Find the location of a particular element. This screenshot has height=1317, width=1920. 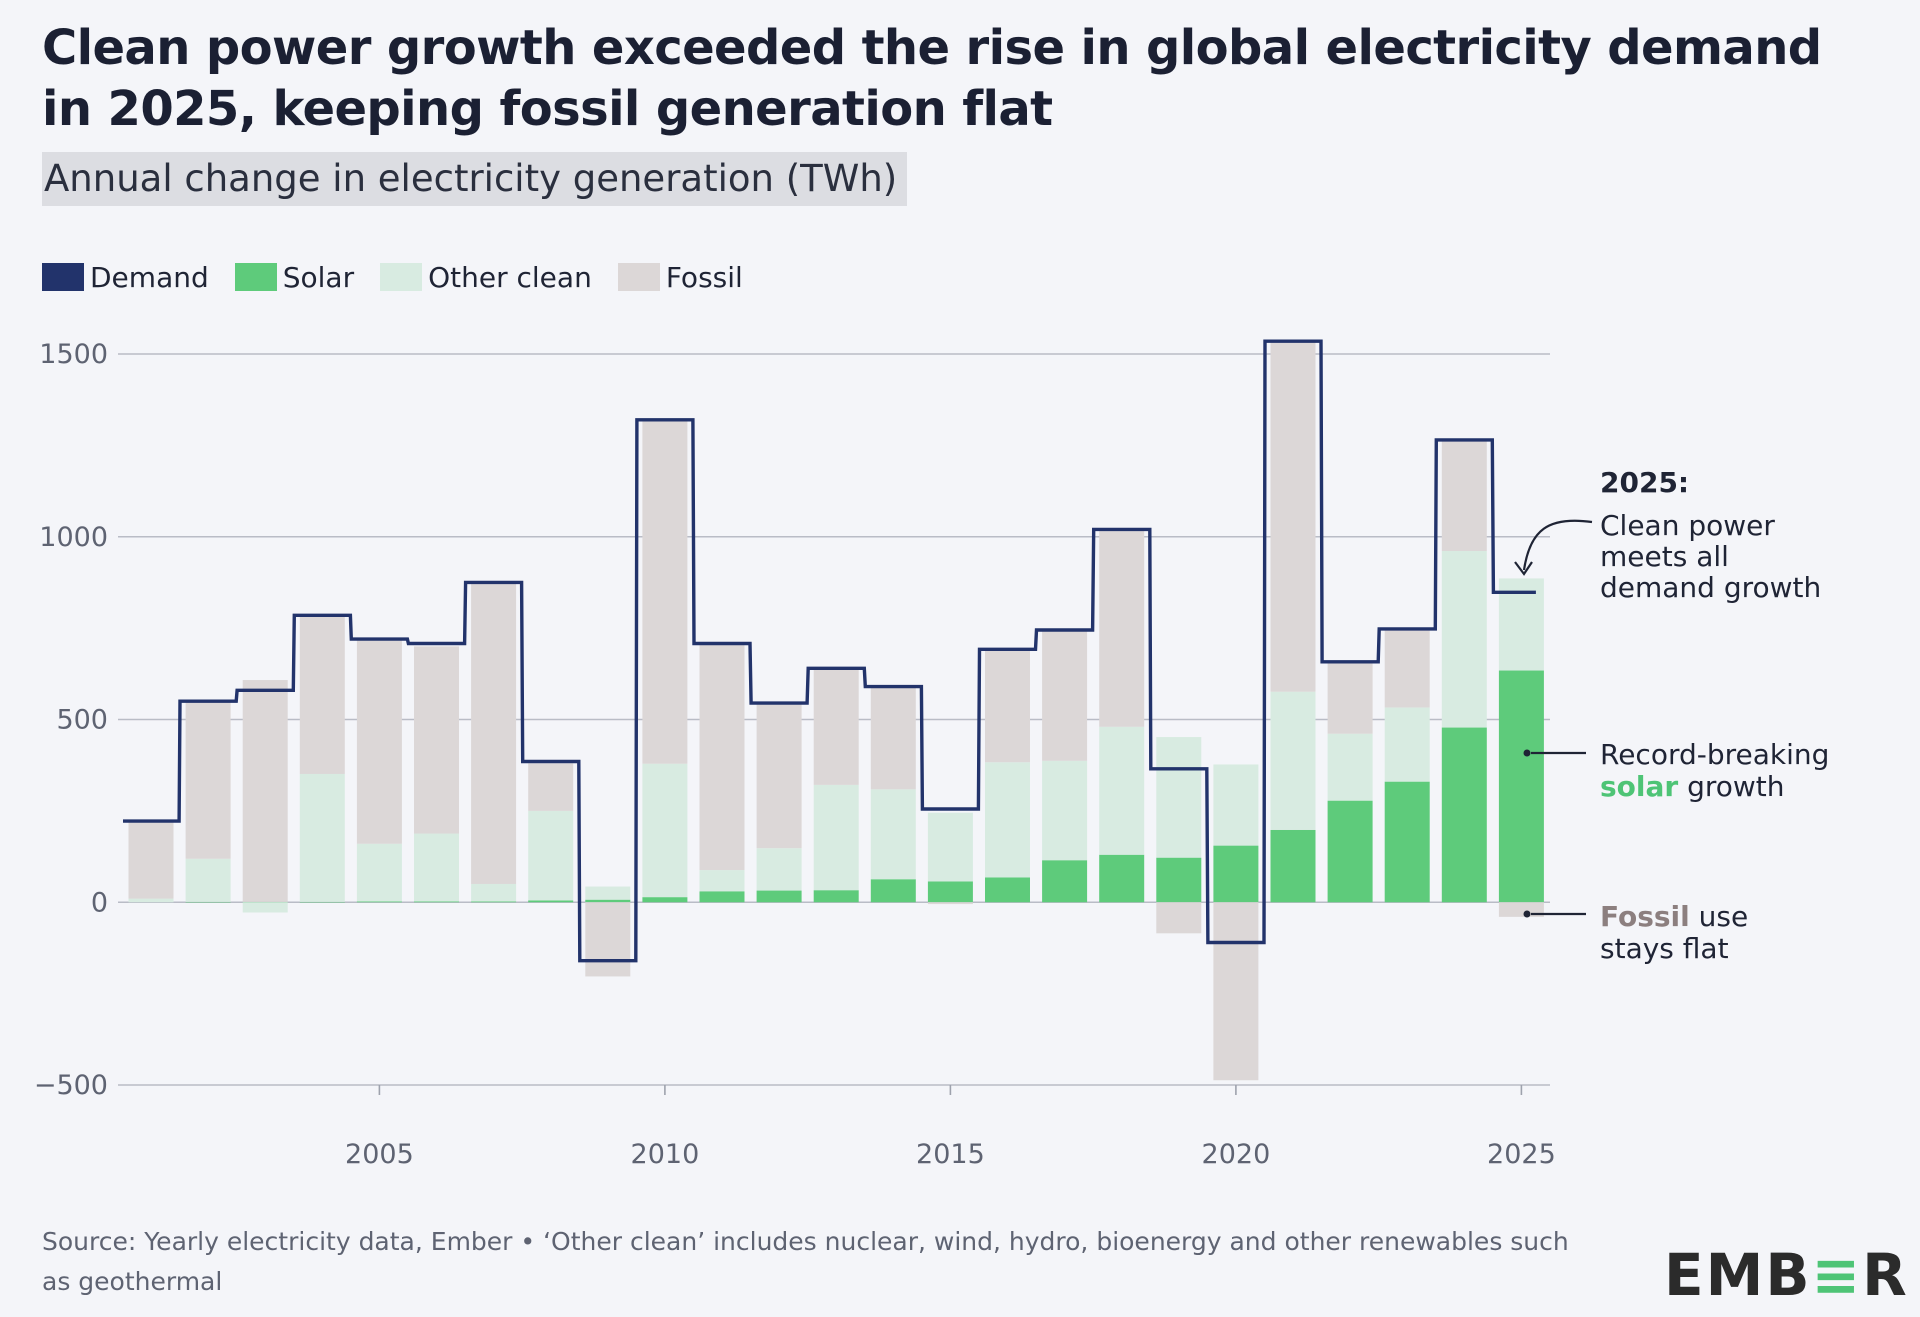

legend-item-solar: Solar is located at coordinates (294, 277).